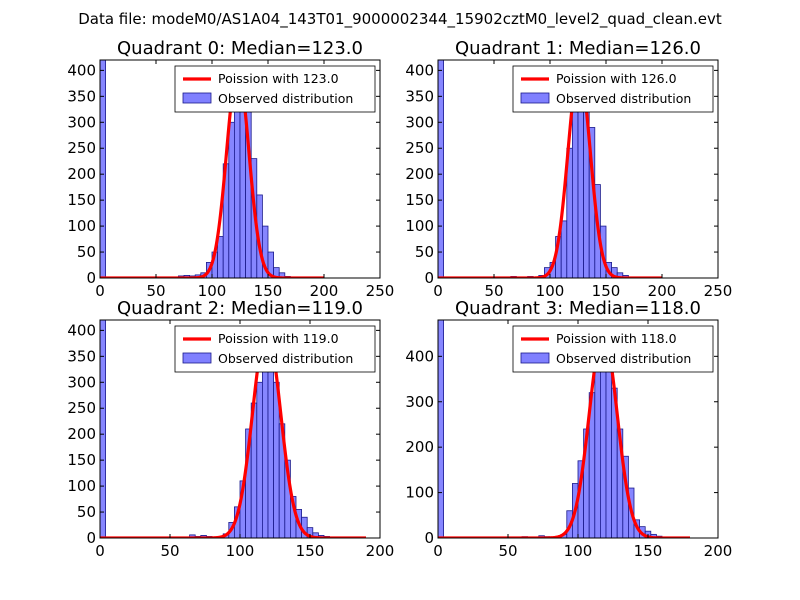  What do you see at coordinates (578, 308) in the screenshot?
I see `subplot-title: Quadrant 3: Median=118.0` at bounding box center [578, 308].